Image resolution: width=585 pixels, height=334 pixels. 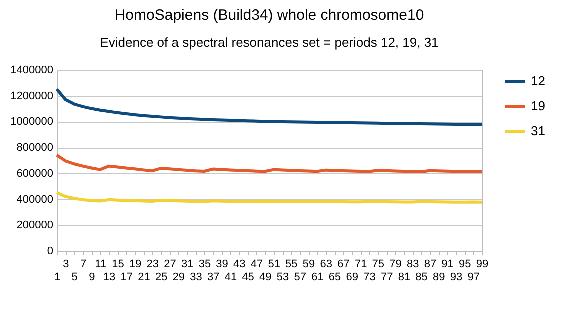 I want to click on x-tick-label: 97, so click(x=474, y=278).